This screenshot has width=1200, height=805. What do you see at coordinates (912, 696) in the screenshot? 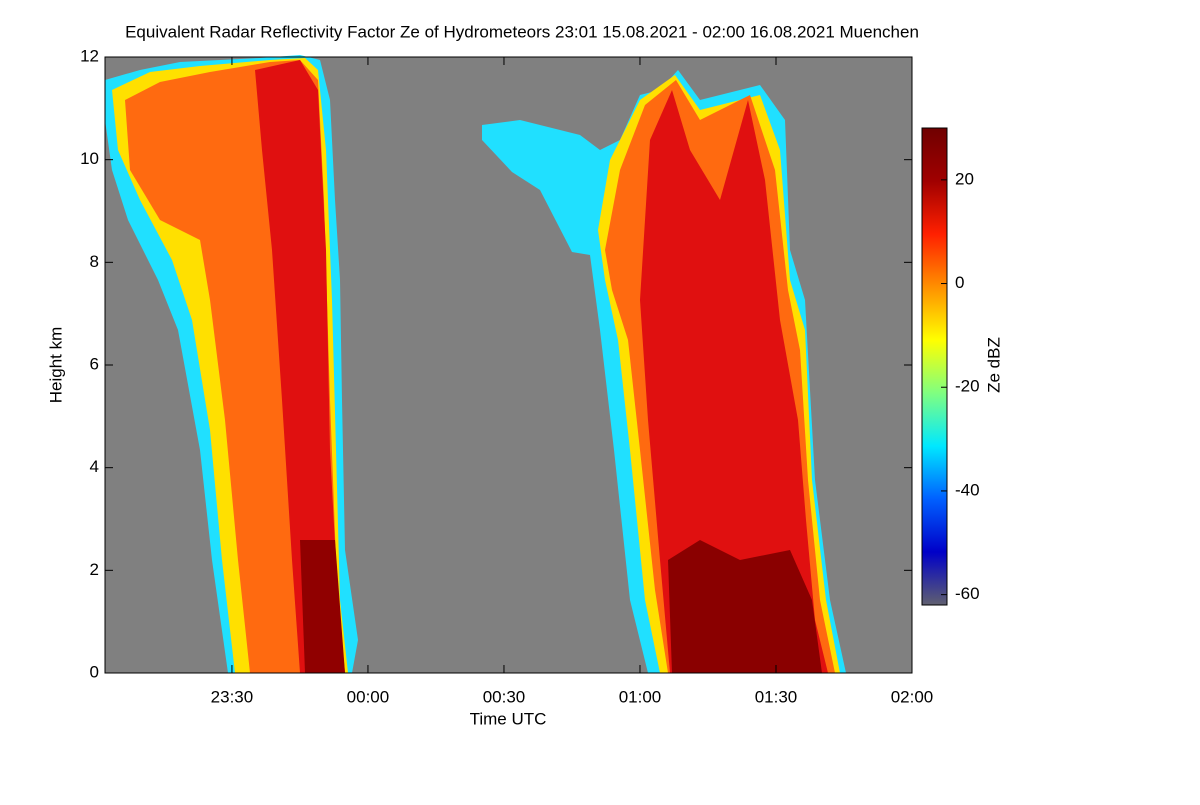
I see `x-tick-label: 02:00` at bounding box center [912, 696].